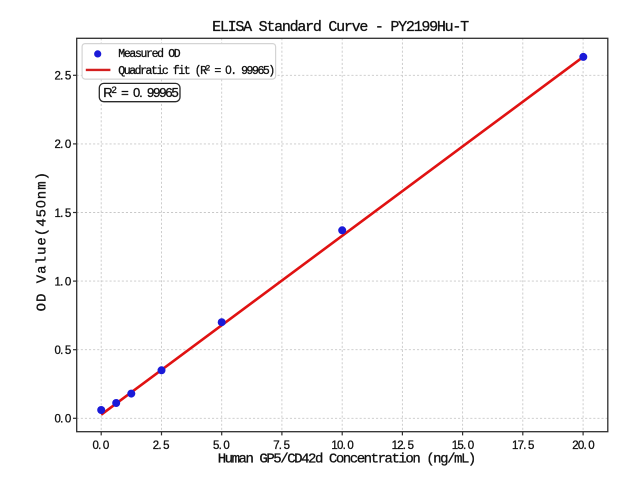 The image size is (640, 480). Describe the element at coordinates (63, 282) in the screenshot. I see `svg-text: 1. 0` at that location.